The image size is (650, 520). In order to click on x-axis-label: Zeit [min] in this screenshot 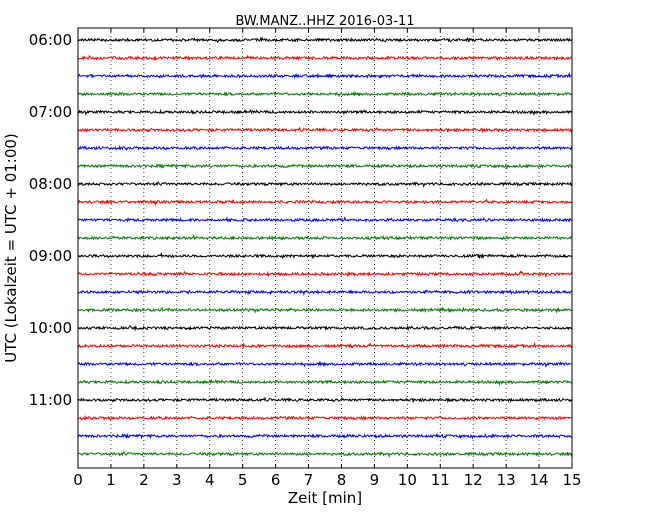, I will do `click(325, 498)`.